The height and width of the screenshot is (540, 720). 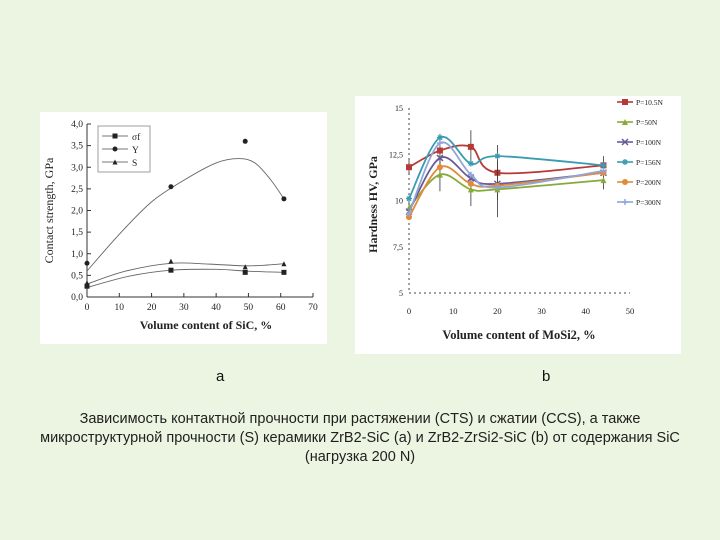 I want to click on legend-label: P=100N, so click(x=649, y=142).